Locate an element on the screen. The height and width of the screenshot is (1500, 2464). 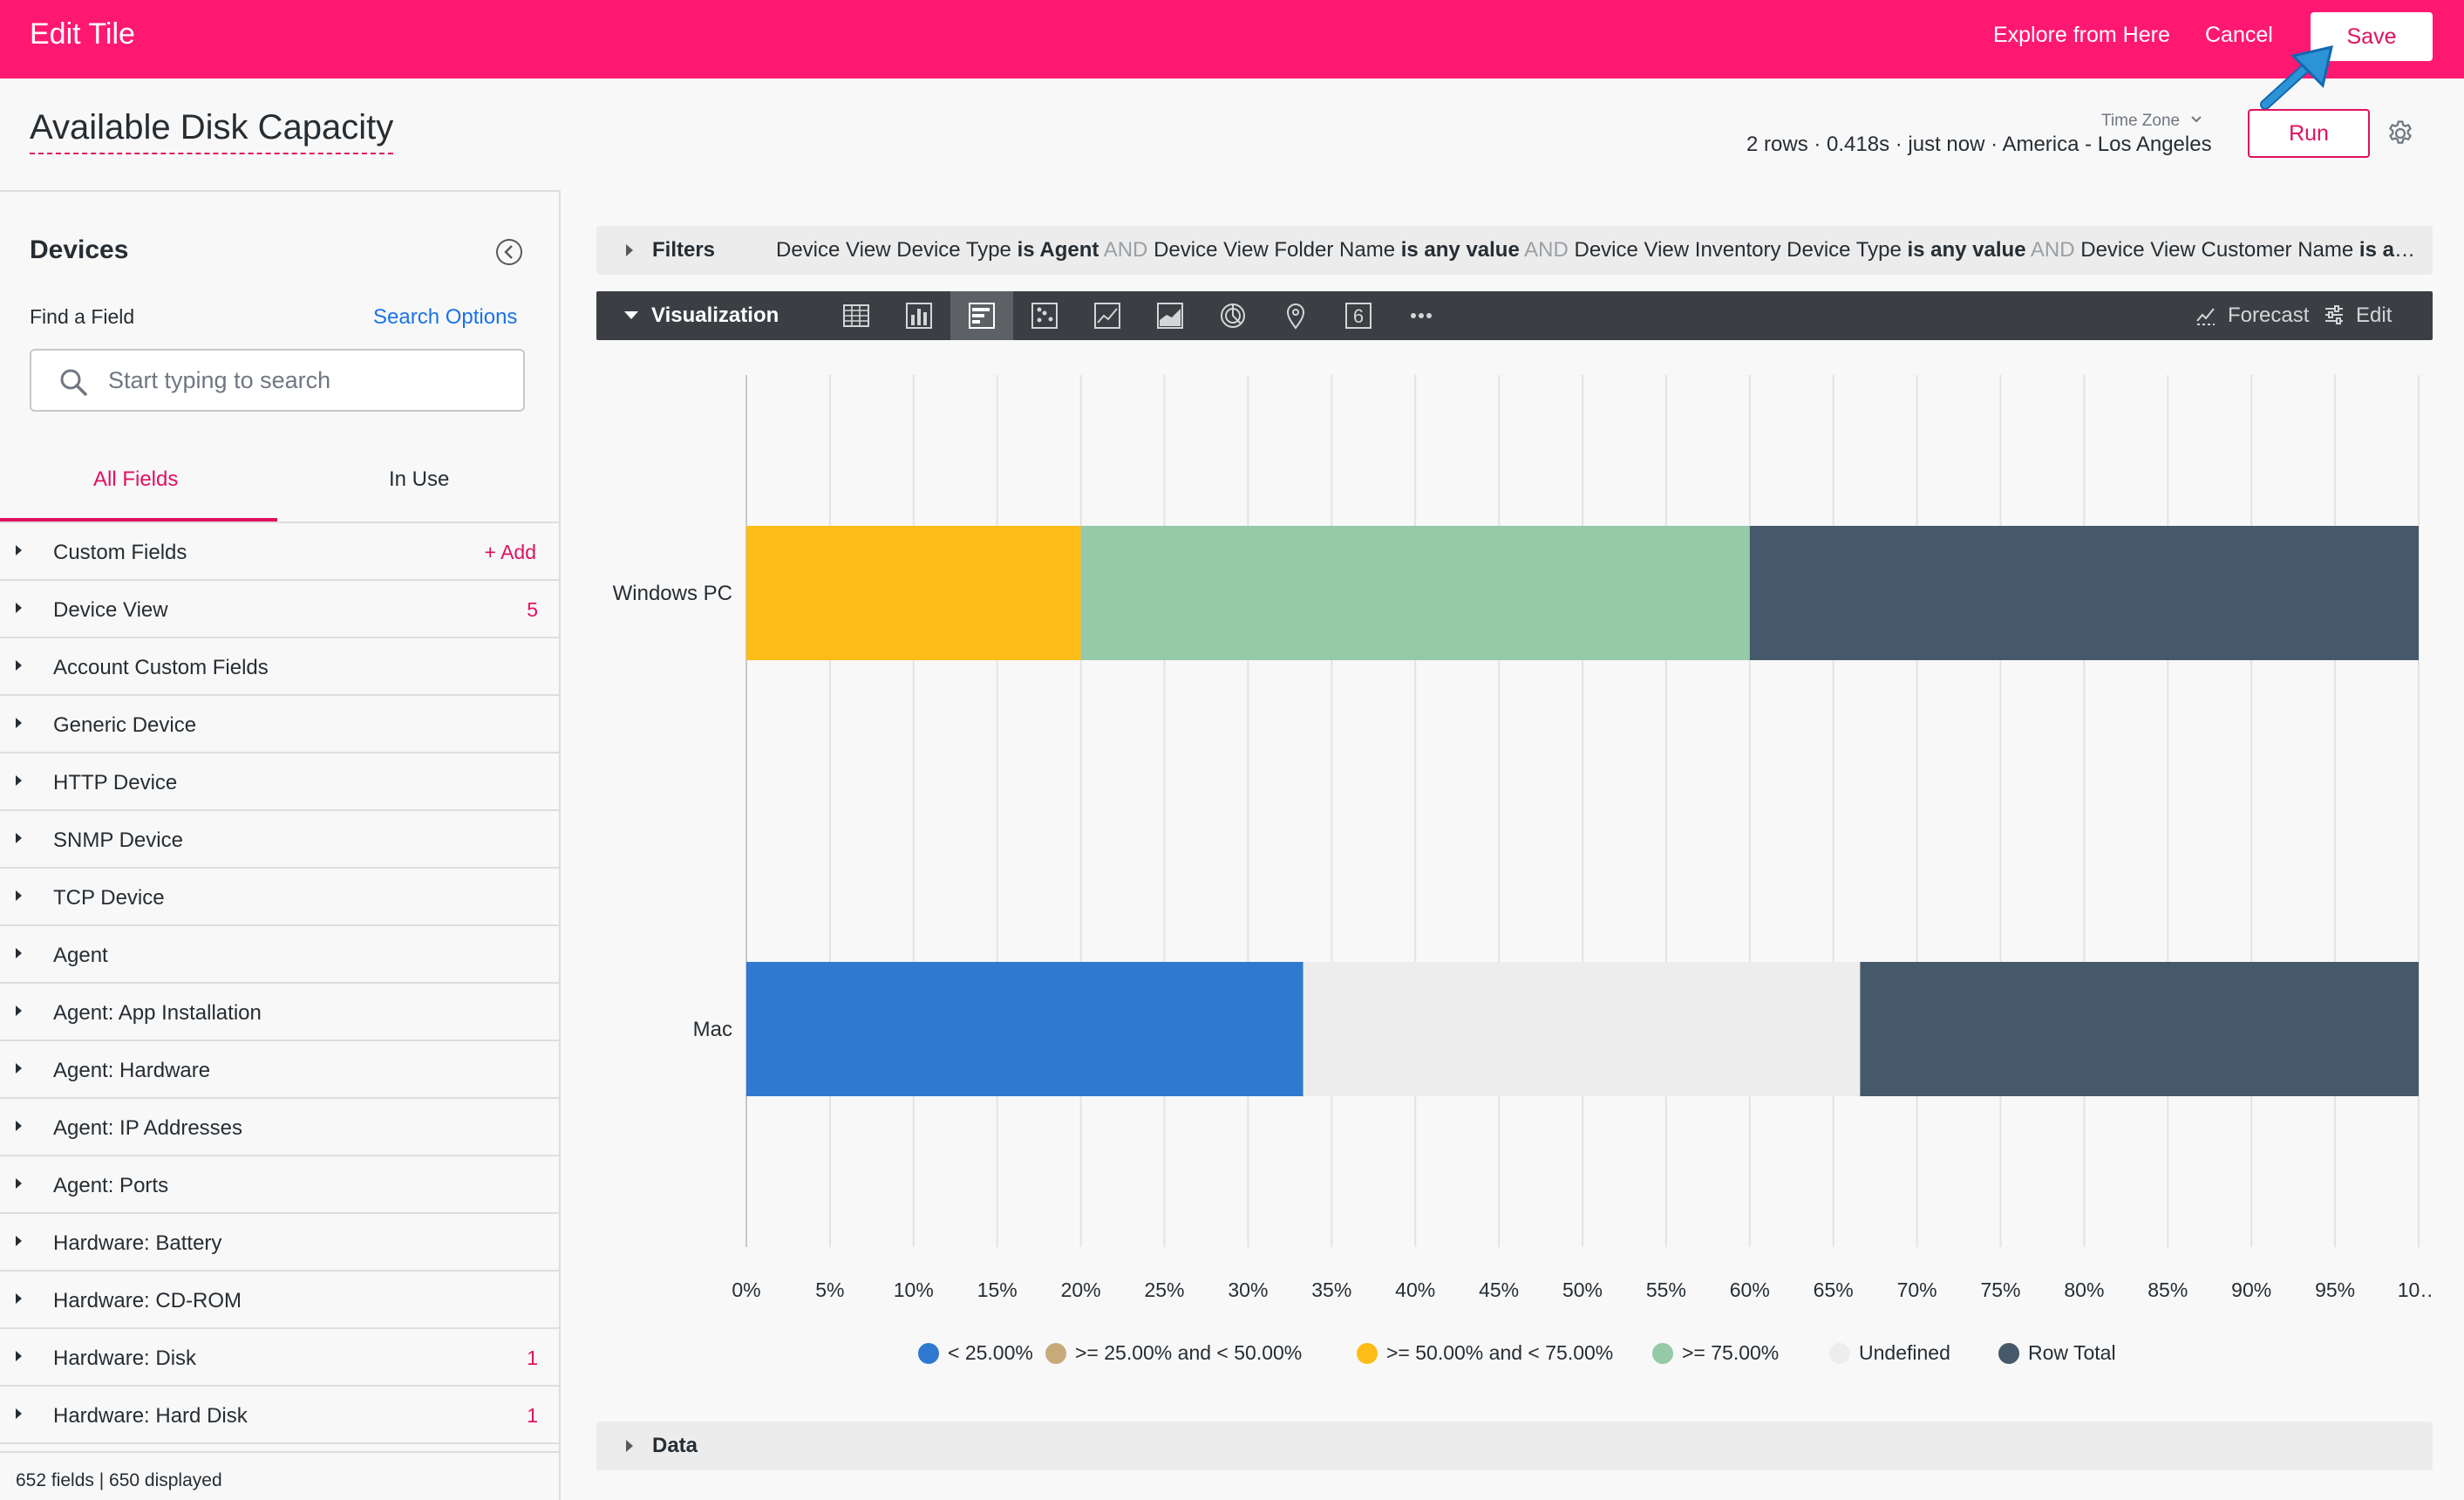
add-custom-field-button: + Add is located at coordinates (510, 552).